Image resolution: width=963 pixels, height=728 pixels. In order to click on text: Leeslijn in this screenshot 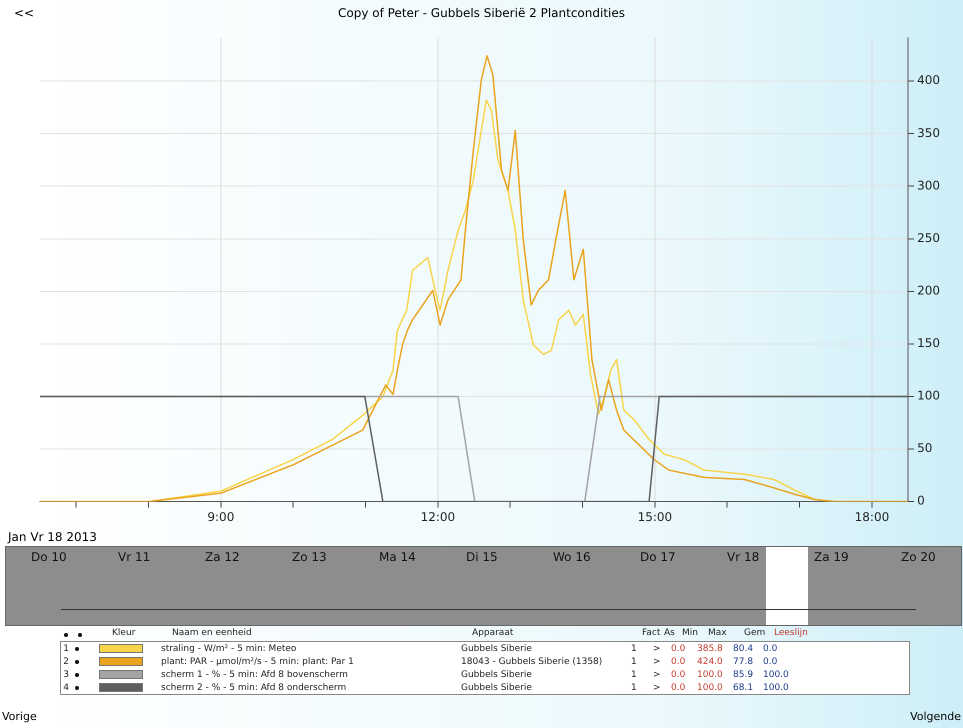, I will do `click(791, 634)`.